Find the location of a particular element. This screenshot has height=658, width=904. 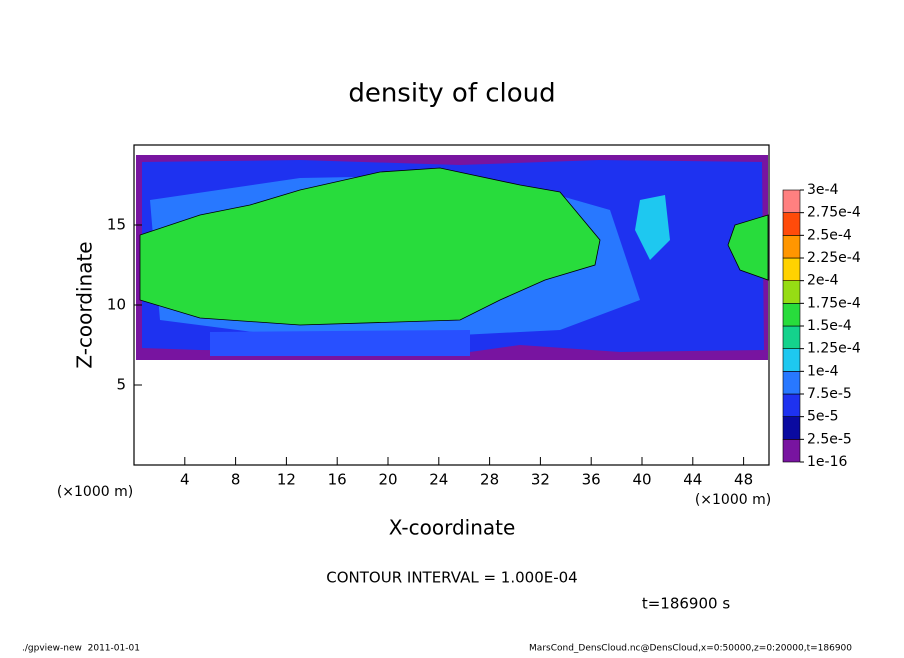

colorbar-label: 2.5e-5 is located at coordinates (829, 439).